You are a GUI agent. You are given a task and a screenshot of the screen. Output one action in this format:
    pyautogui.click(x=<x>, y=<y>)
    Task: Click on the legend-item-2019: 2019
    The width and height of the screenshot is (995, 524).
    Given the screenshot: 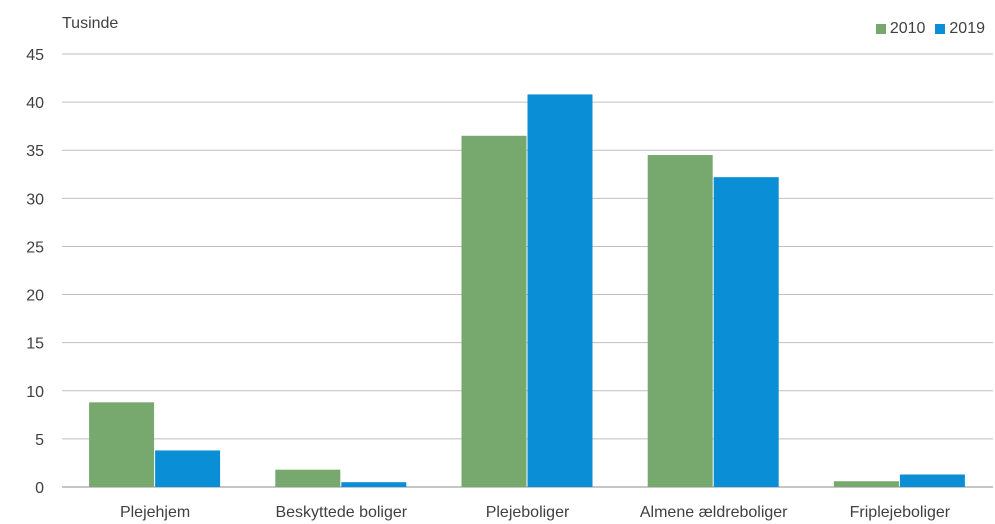 What is the action you would take?
    pyautogui.click(x=960, y=29)
    